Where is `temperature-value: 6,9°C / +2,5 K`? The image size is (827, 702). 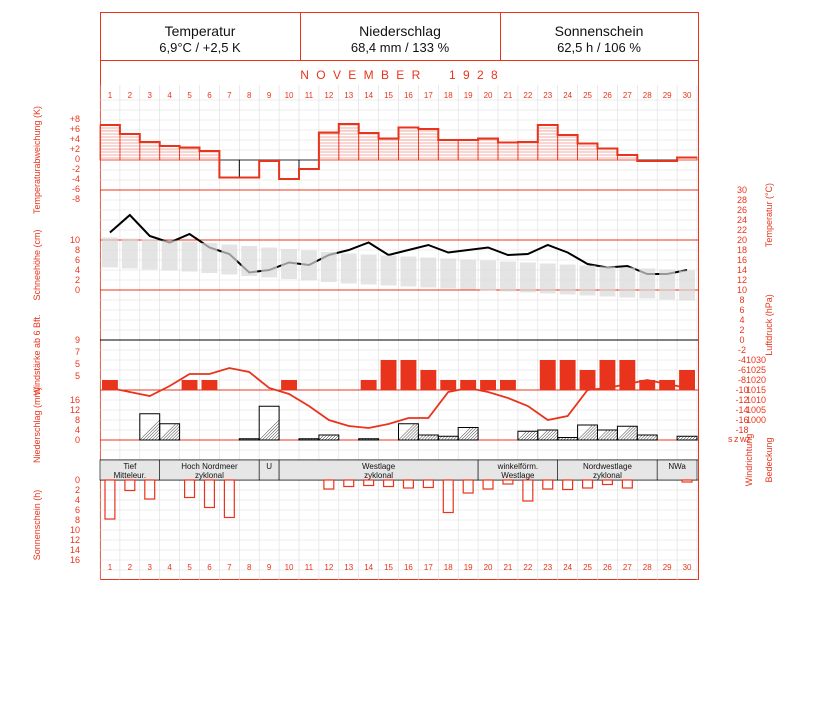 temperature-value: 6,9°C / +2,5 K is located at coordinates (200, 47).